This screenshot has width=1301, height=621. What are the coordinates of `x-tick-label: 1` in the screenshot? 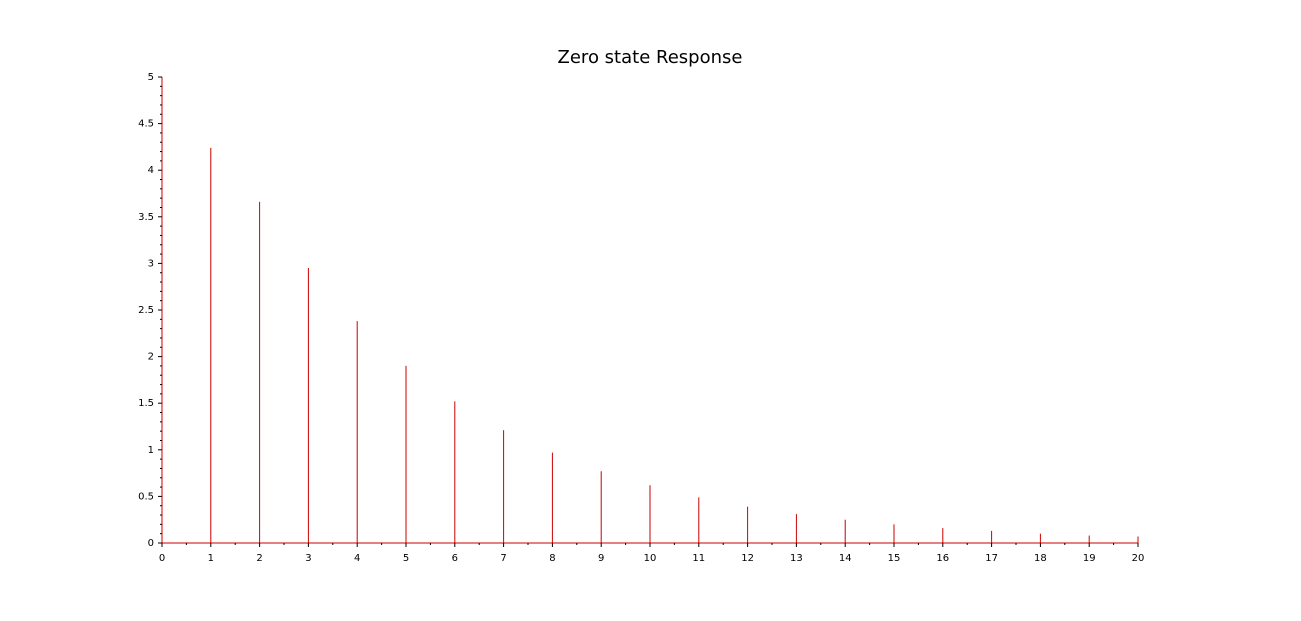 It's located at (211, 558).